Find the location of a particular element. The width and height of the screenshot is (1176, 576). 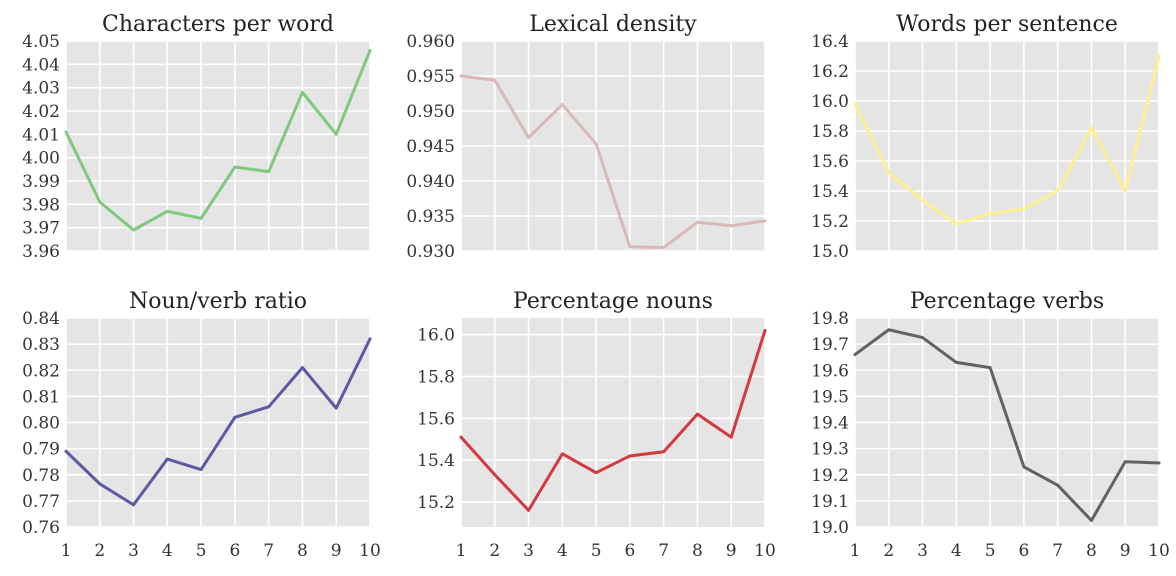

panel-title: Noun/verb ratio is located at coordinates (218, 301).